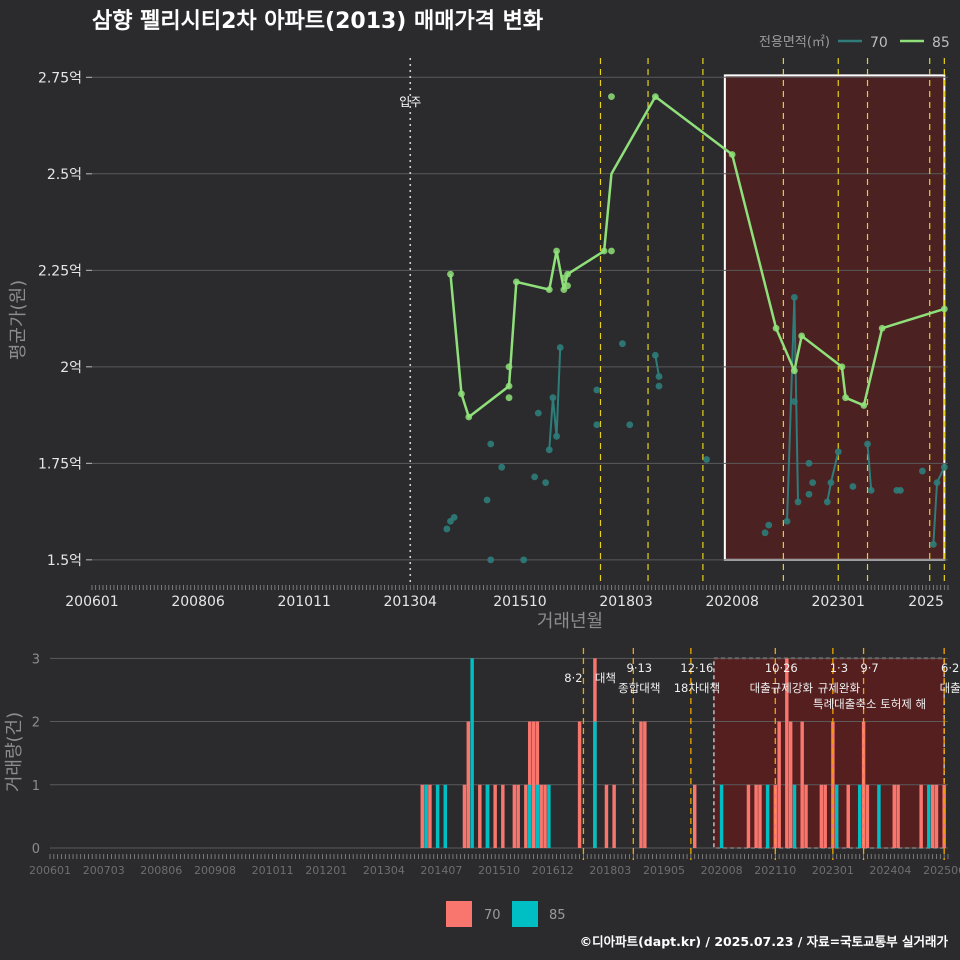  What do you see at coordinates (273, 870) in the screenshot?
I see `volume-x-tick-label: 201011` at bounding box center [273, 870].